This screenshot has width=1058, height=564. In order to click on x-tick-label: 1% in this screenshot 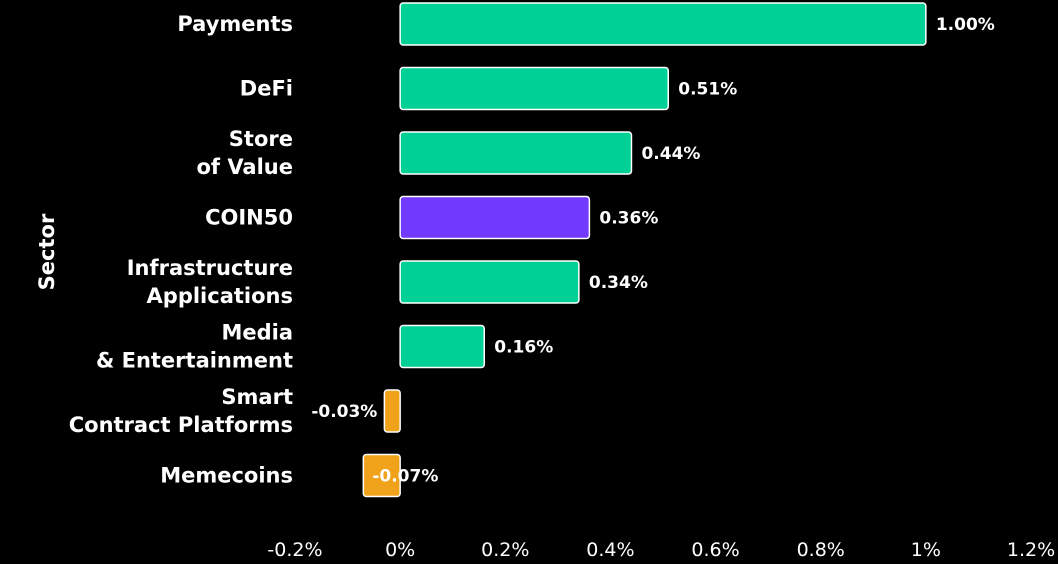, I will do `click(926, 550)`.